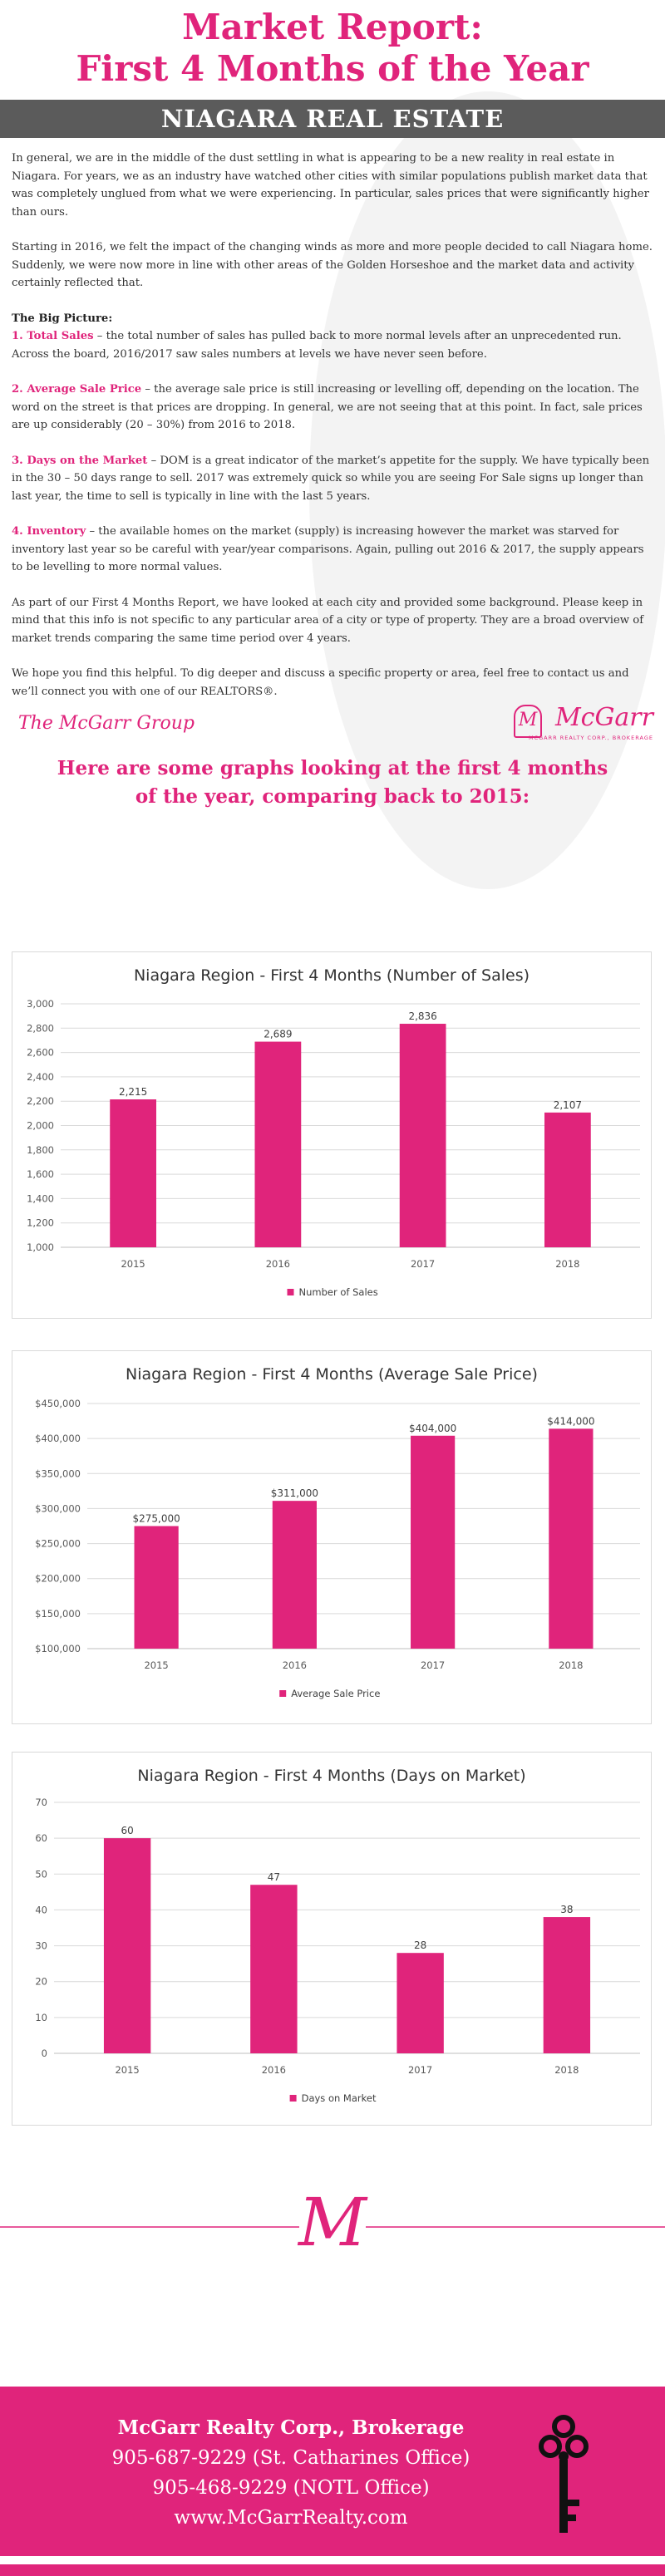 The width and height of the screenshot is (665, 2576). What do you see at coordinates (58, 1614) in the screenshot?
I see `y-tick-label: $150,000` at bounding box center [58, 1614].